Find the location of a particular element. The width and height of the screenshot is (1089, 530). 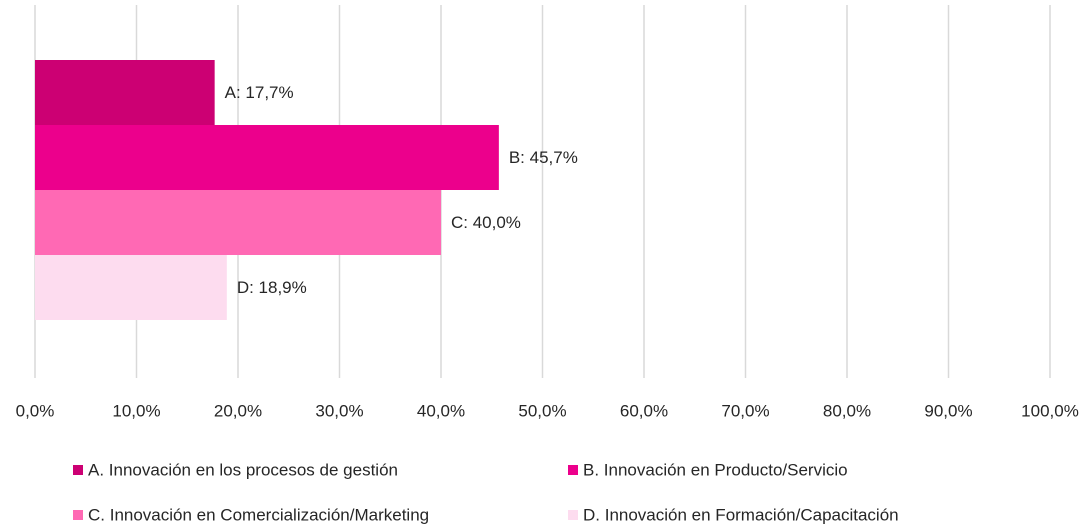

x-tick-label: 0,0% is located at coordinates (35, 410).